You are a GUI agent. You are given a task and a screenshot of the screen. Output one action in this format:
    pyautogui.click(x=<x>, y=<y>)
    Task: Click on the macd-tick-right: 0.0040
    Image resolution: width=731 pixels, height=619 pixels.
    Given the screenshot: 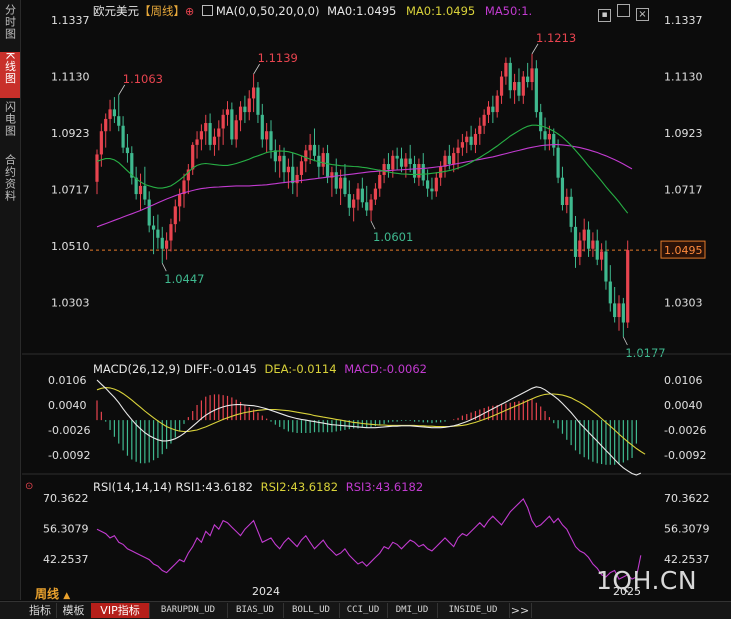 What is the action you would take?
    pyautogui.click(x=683, y=405)
    